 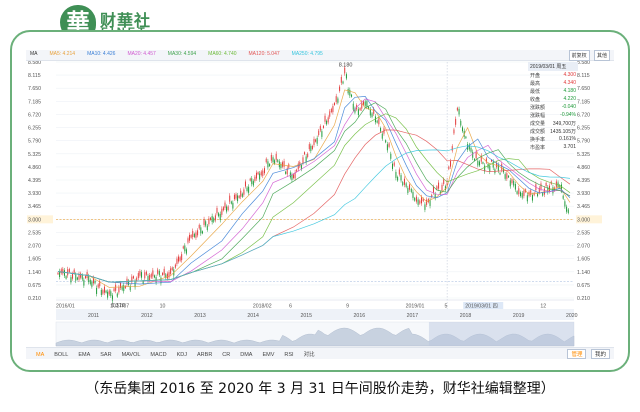 I want to click on indicator-tab: EMV, so click(x=268, y=355).